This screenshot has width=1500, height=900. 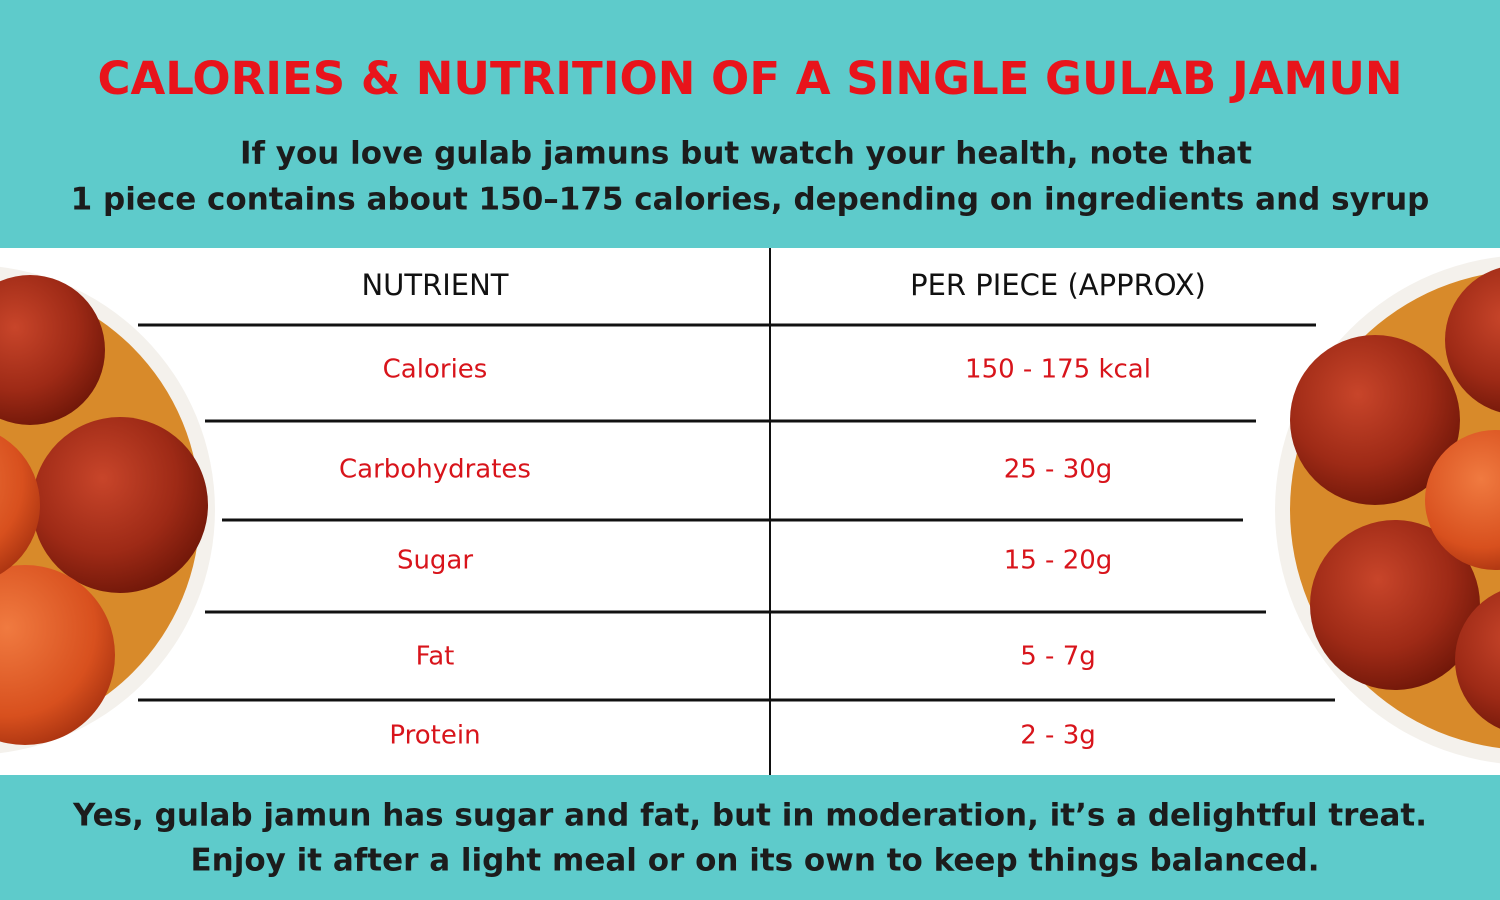 What do you see at coordinates (1058, 657) in the screenshot?
I see `nutrient-amount: 5 - 7g` at bounding box center [1058, 657].